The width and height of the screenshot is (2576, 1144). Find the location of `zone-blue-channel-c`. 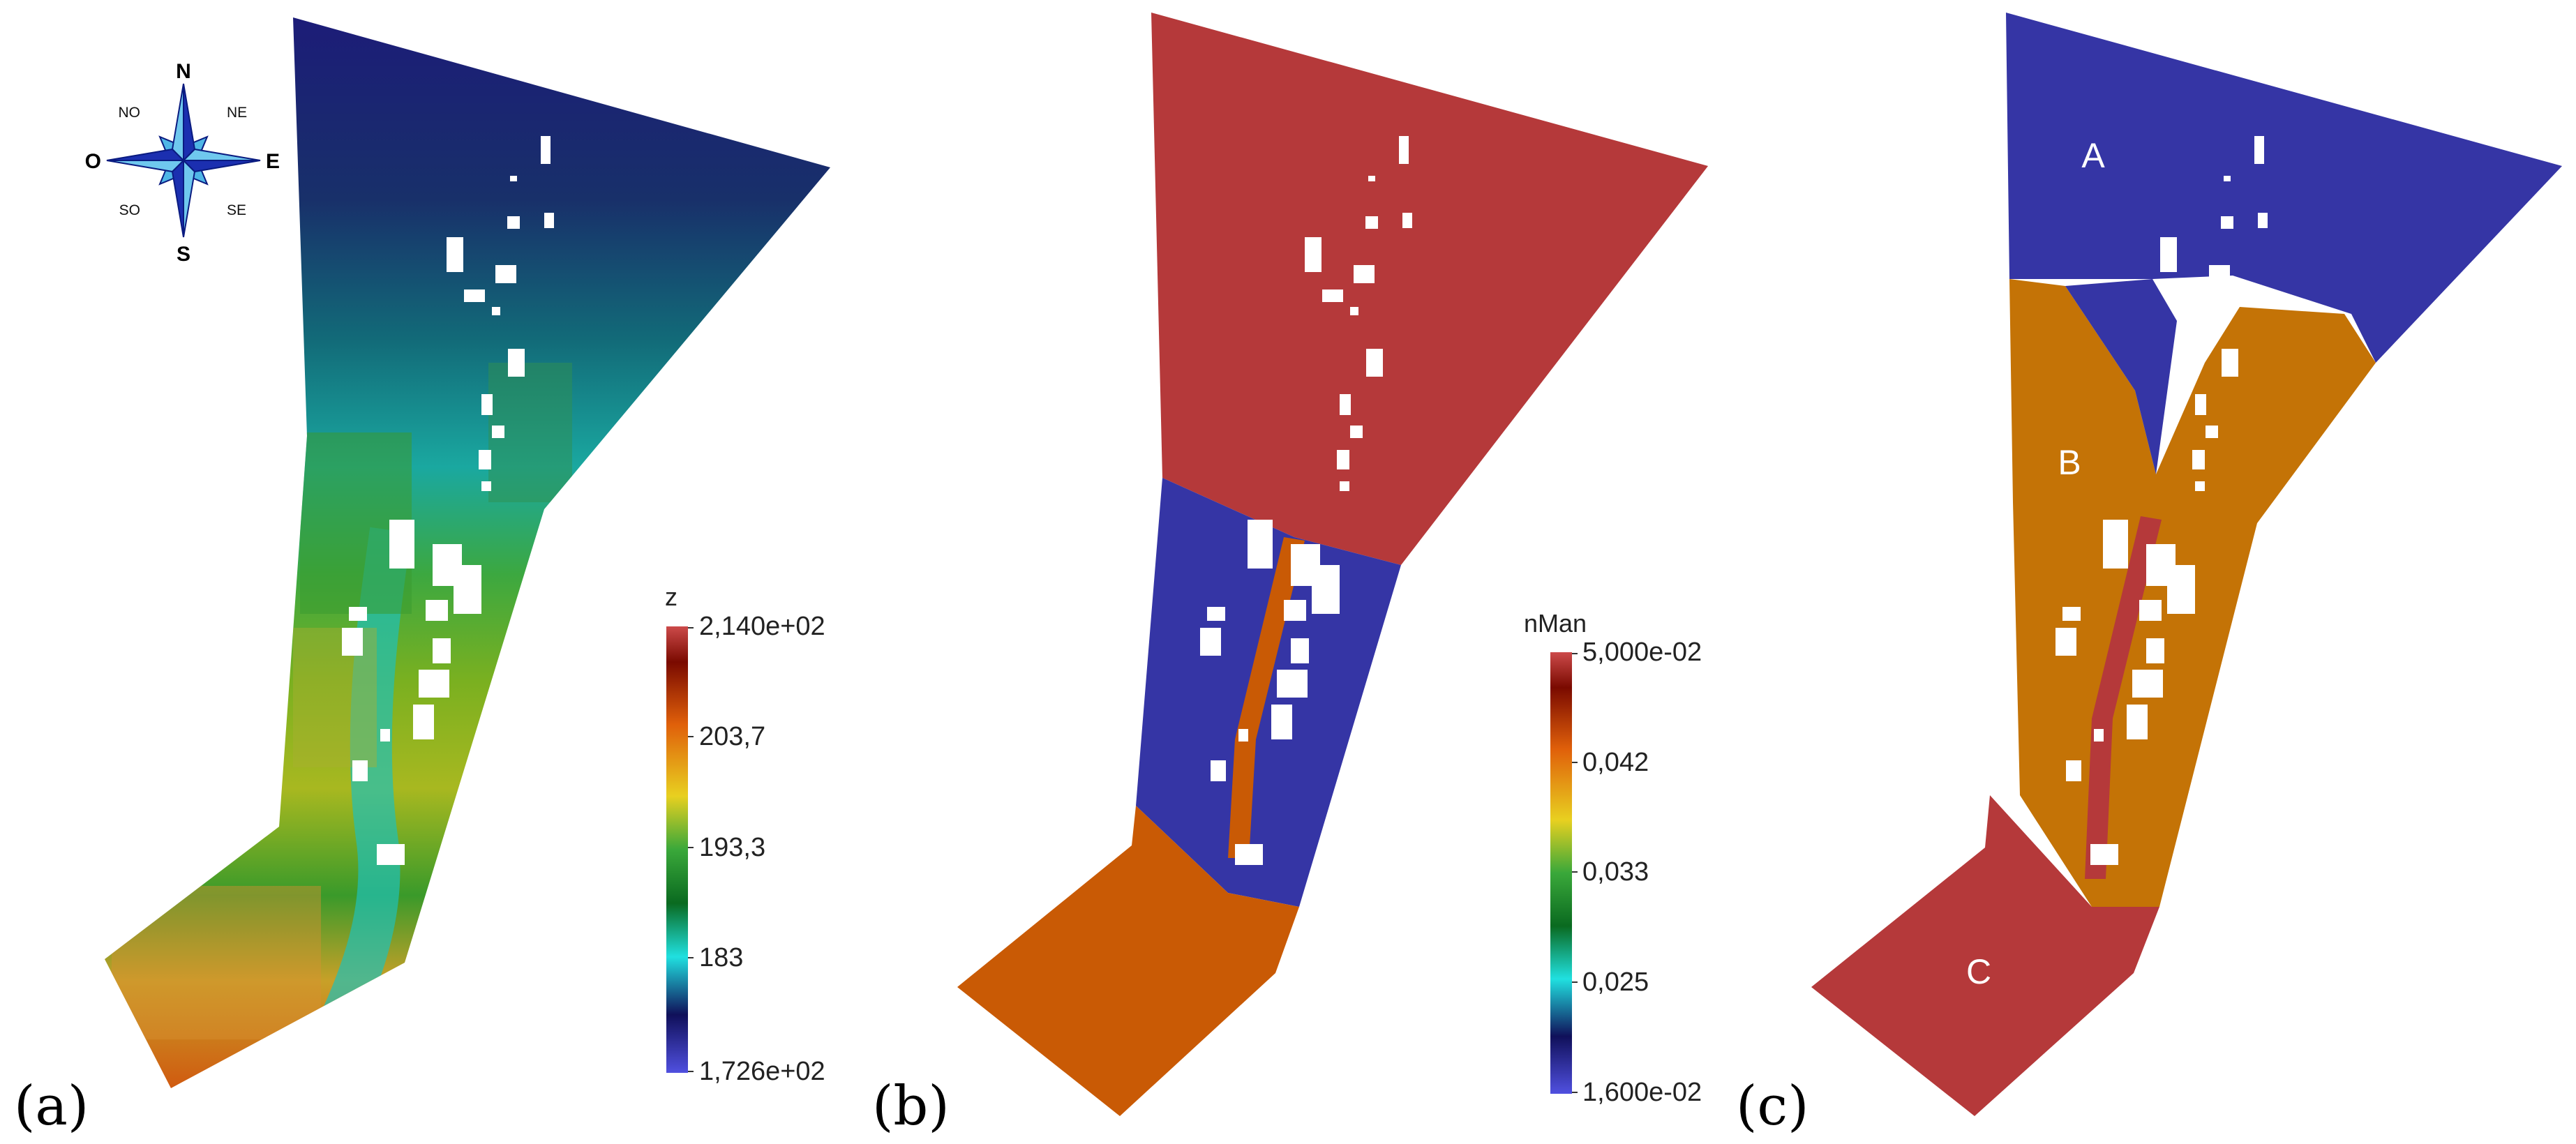

zone-blue-channel-c is located at coordinates (2121, 376).